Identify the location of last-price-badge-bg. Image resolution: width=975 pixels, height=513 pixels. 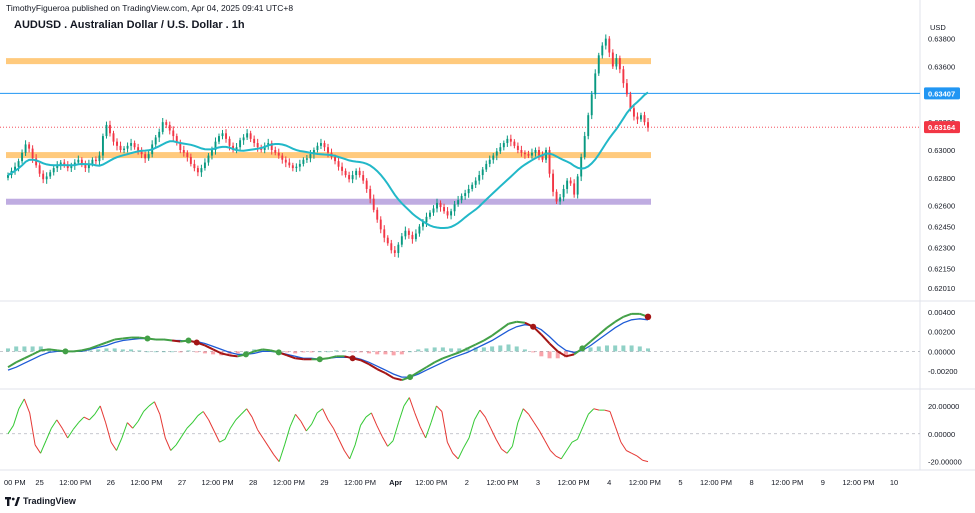
(942, 127).